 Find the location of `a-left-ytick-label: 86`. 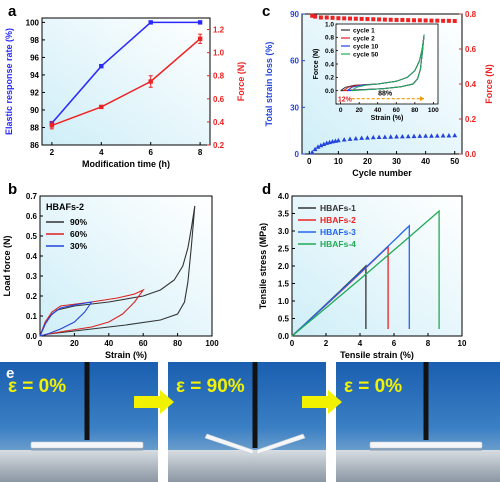

a-left-ytick-label: 86 is located at coordinates (34, 145).